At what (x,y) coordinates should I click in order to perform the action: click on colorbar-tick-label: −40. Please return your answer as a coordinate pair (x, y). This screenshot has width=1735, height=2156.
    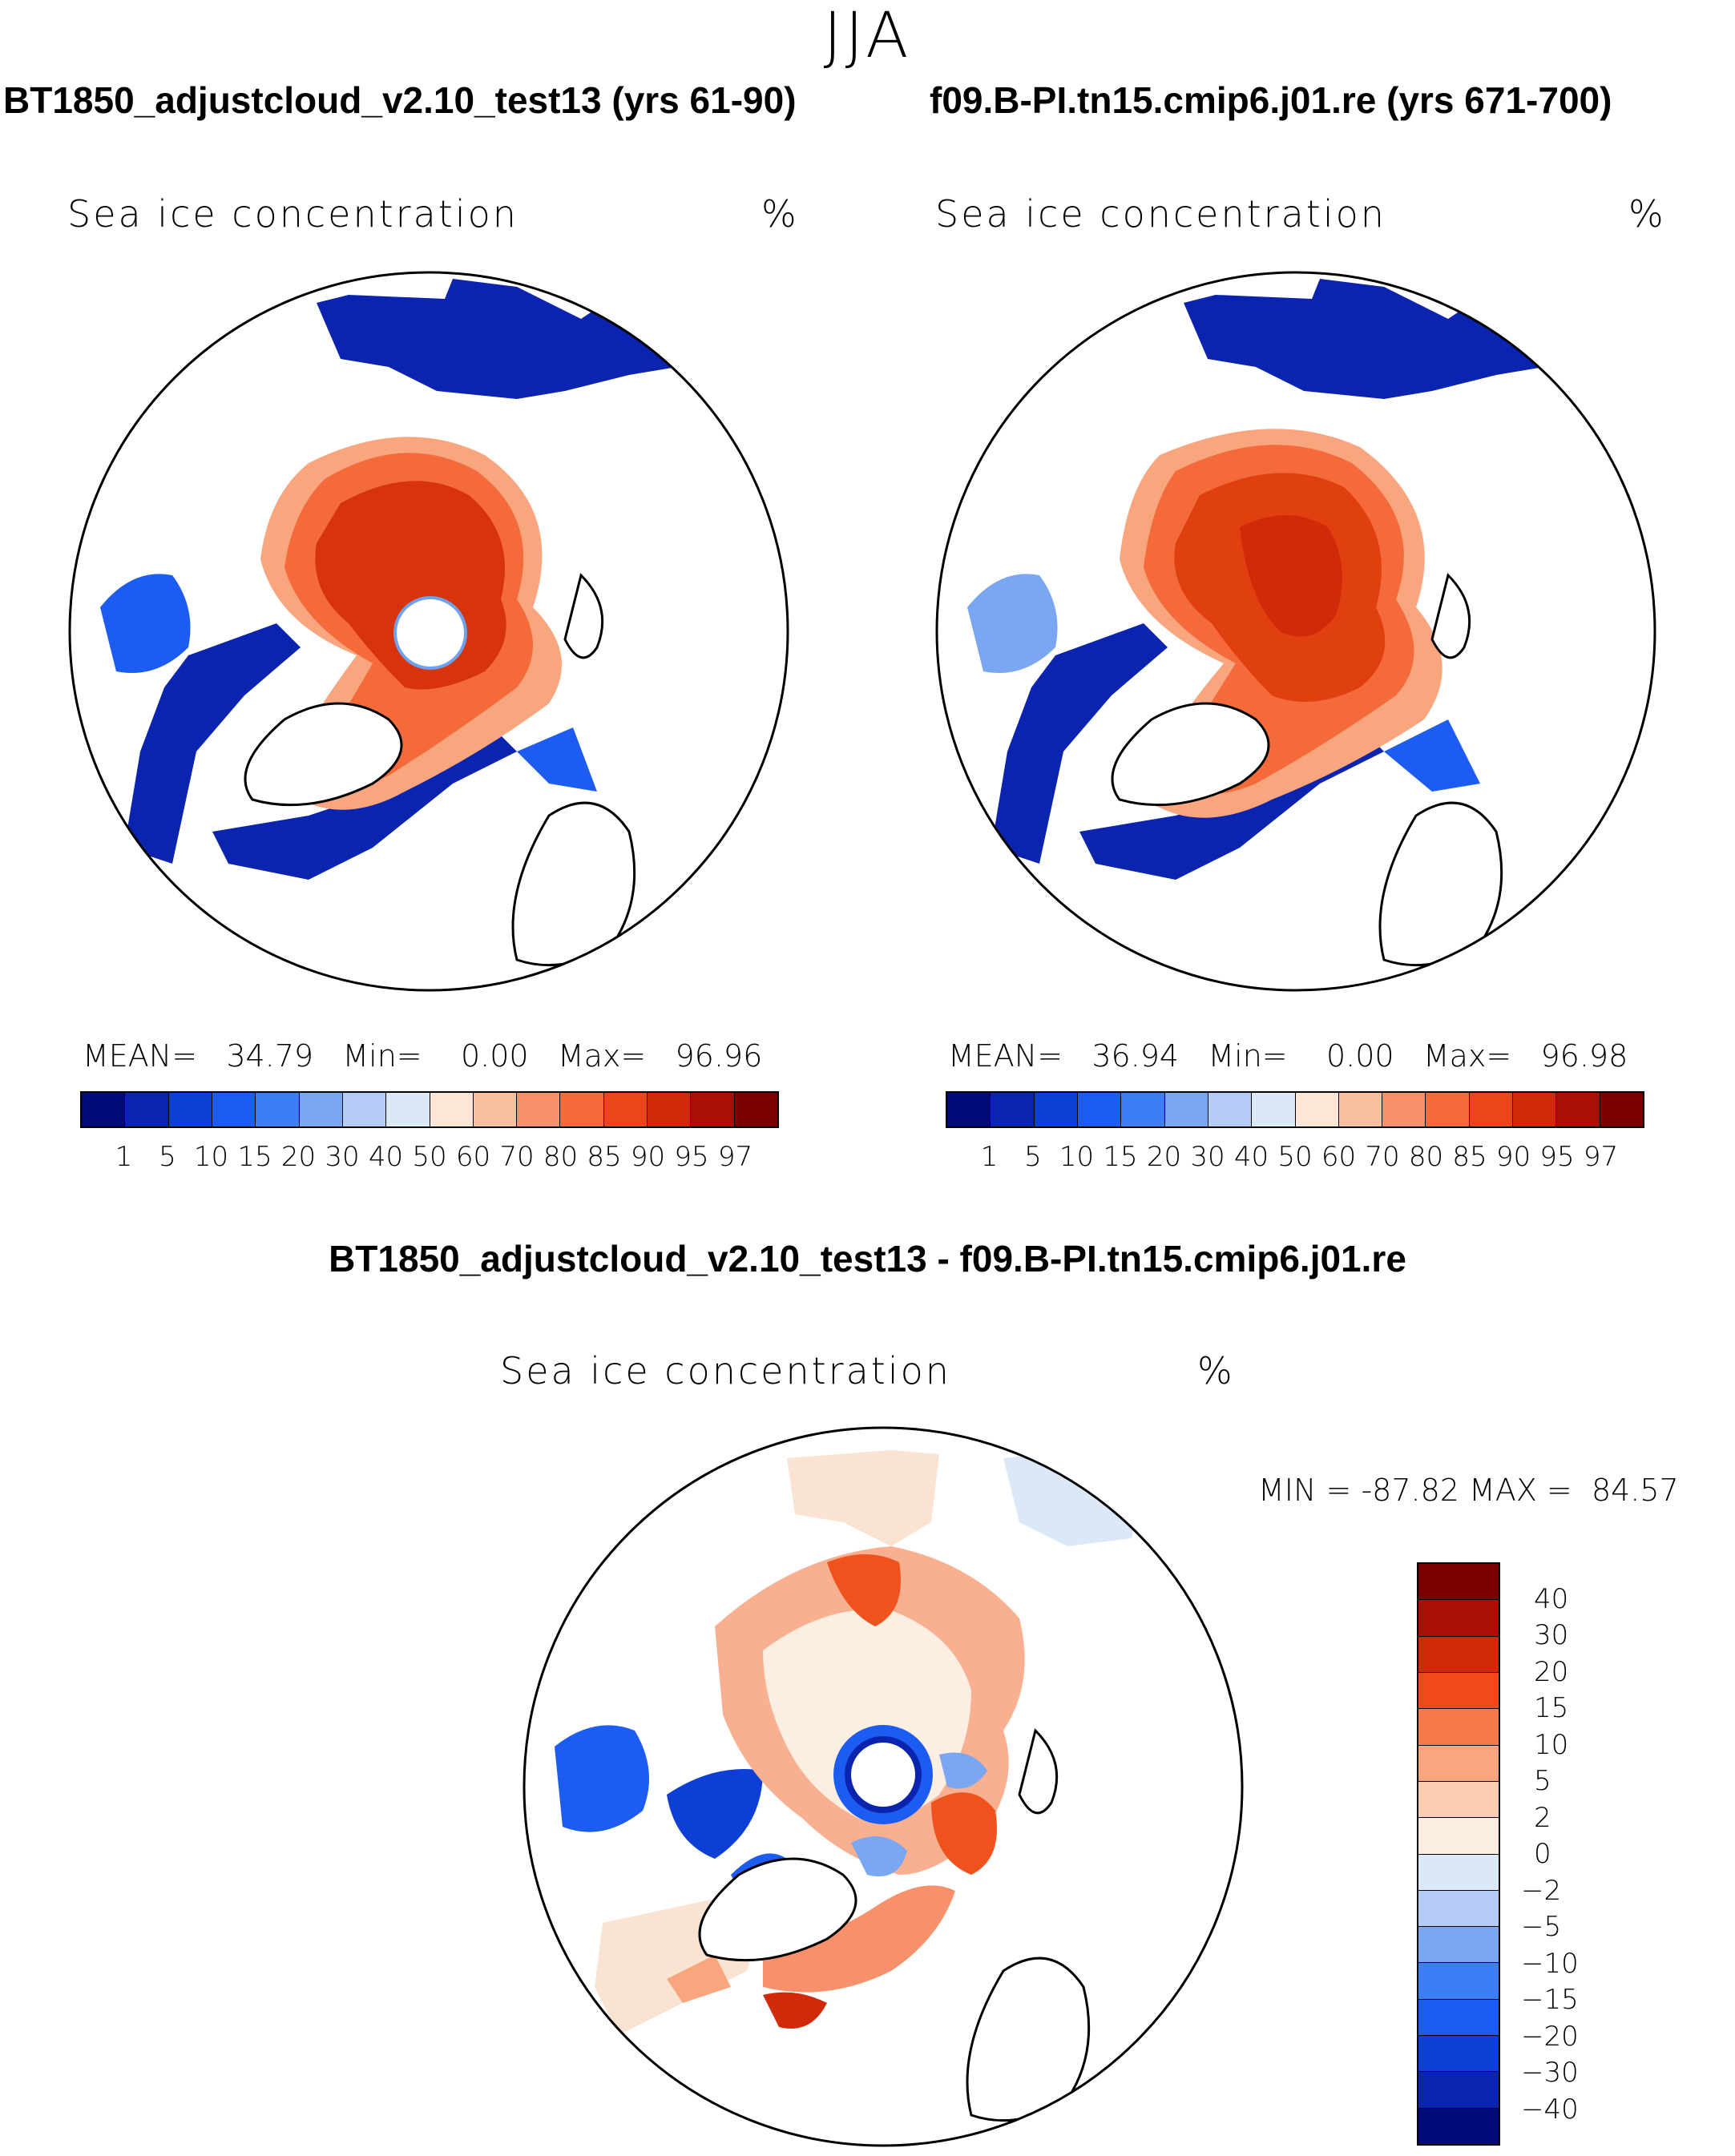
    Looking at the image, I should click on (1550, 2109).